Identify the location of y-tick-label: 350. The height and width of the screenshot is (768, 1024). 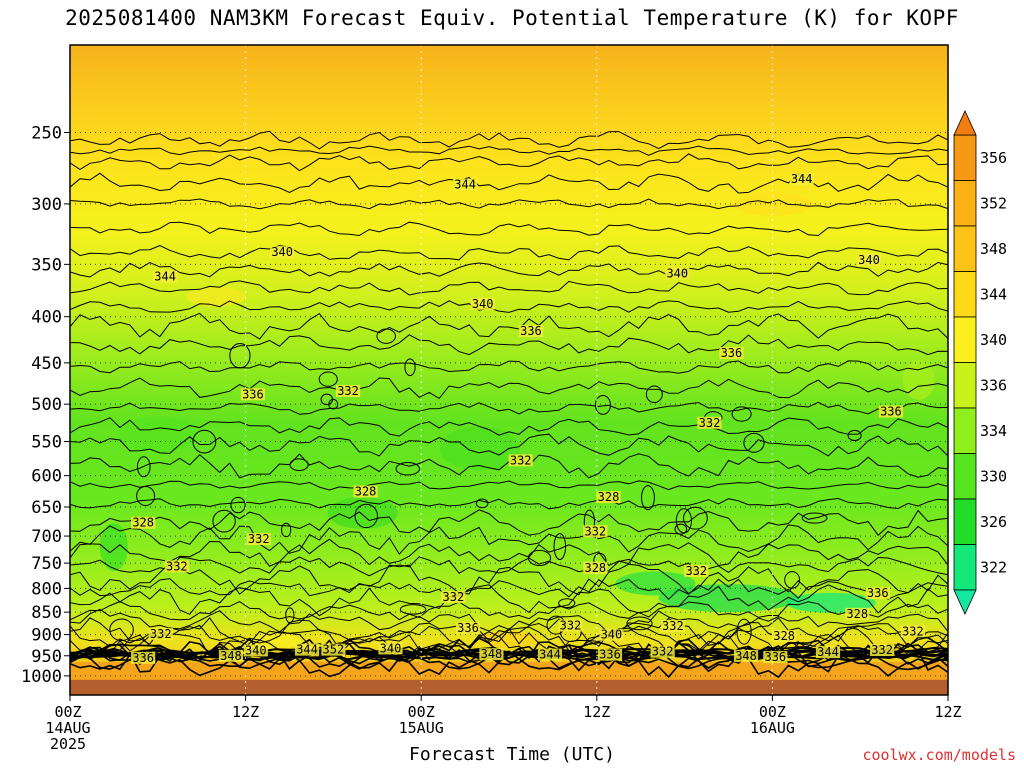
(46, 265).